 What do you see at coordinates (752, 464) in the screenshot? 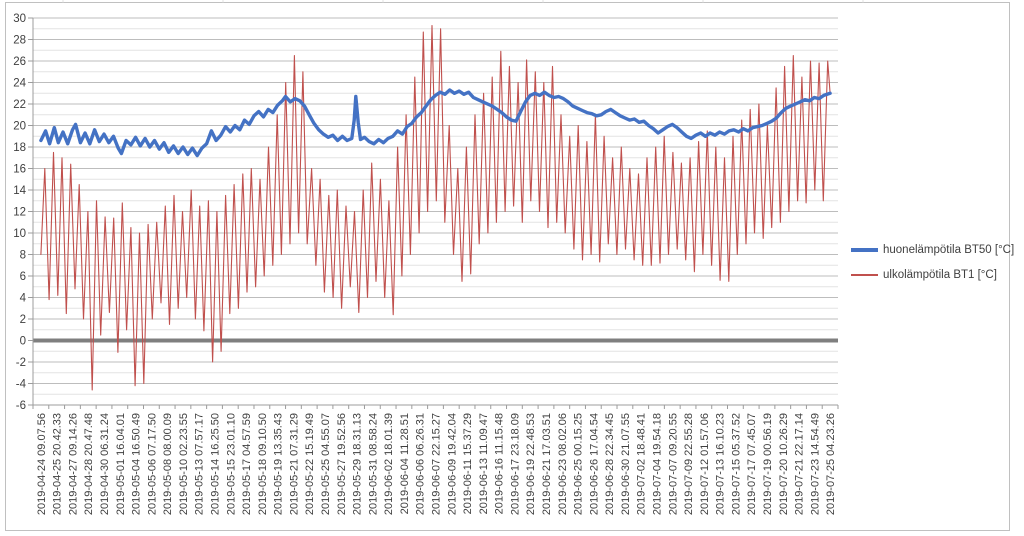
I see `svg-text: 2019-07-17 07.45.07` at bounding box center [752, 464].